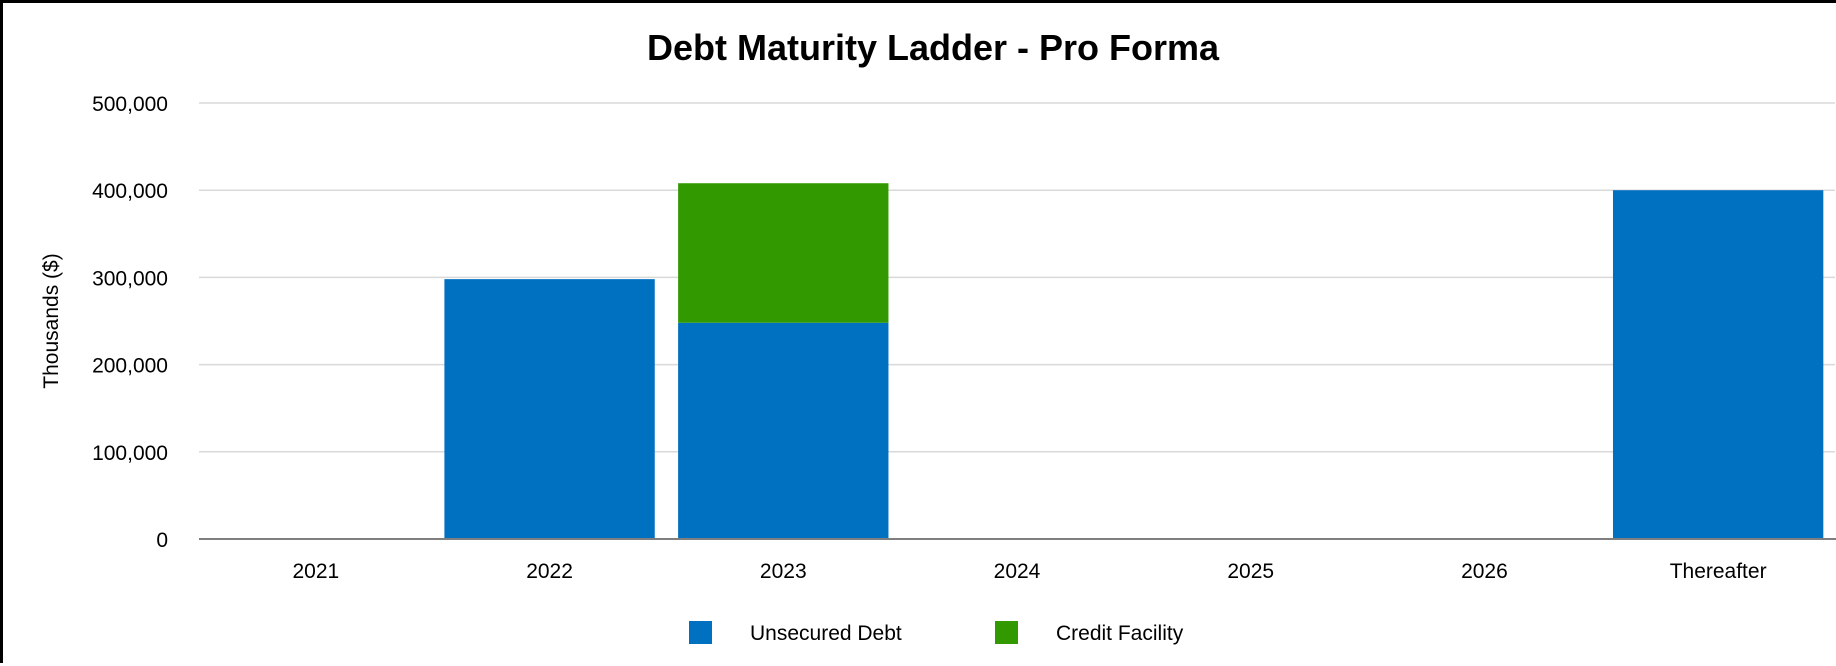 This screenshot has width=1836, height=666. What do you see at coordinates (783, 571) in the screenshot?
I see `x-tick-label: 2023` at bounding box center [783, 571].